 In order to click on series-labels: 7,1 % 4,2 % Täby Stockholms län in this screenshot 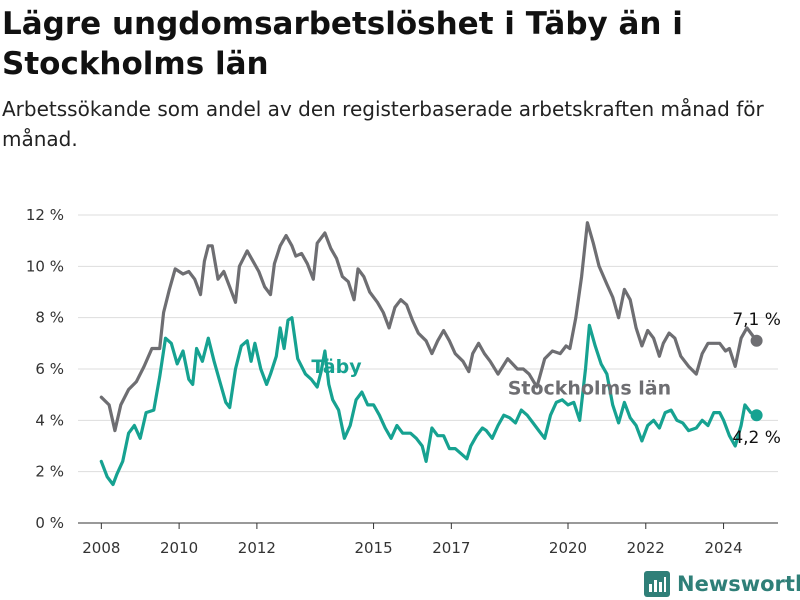, I will do `click(546, 379)`.